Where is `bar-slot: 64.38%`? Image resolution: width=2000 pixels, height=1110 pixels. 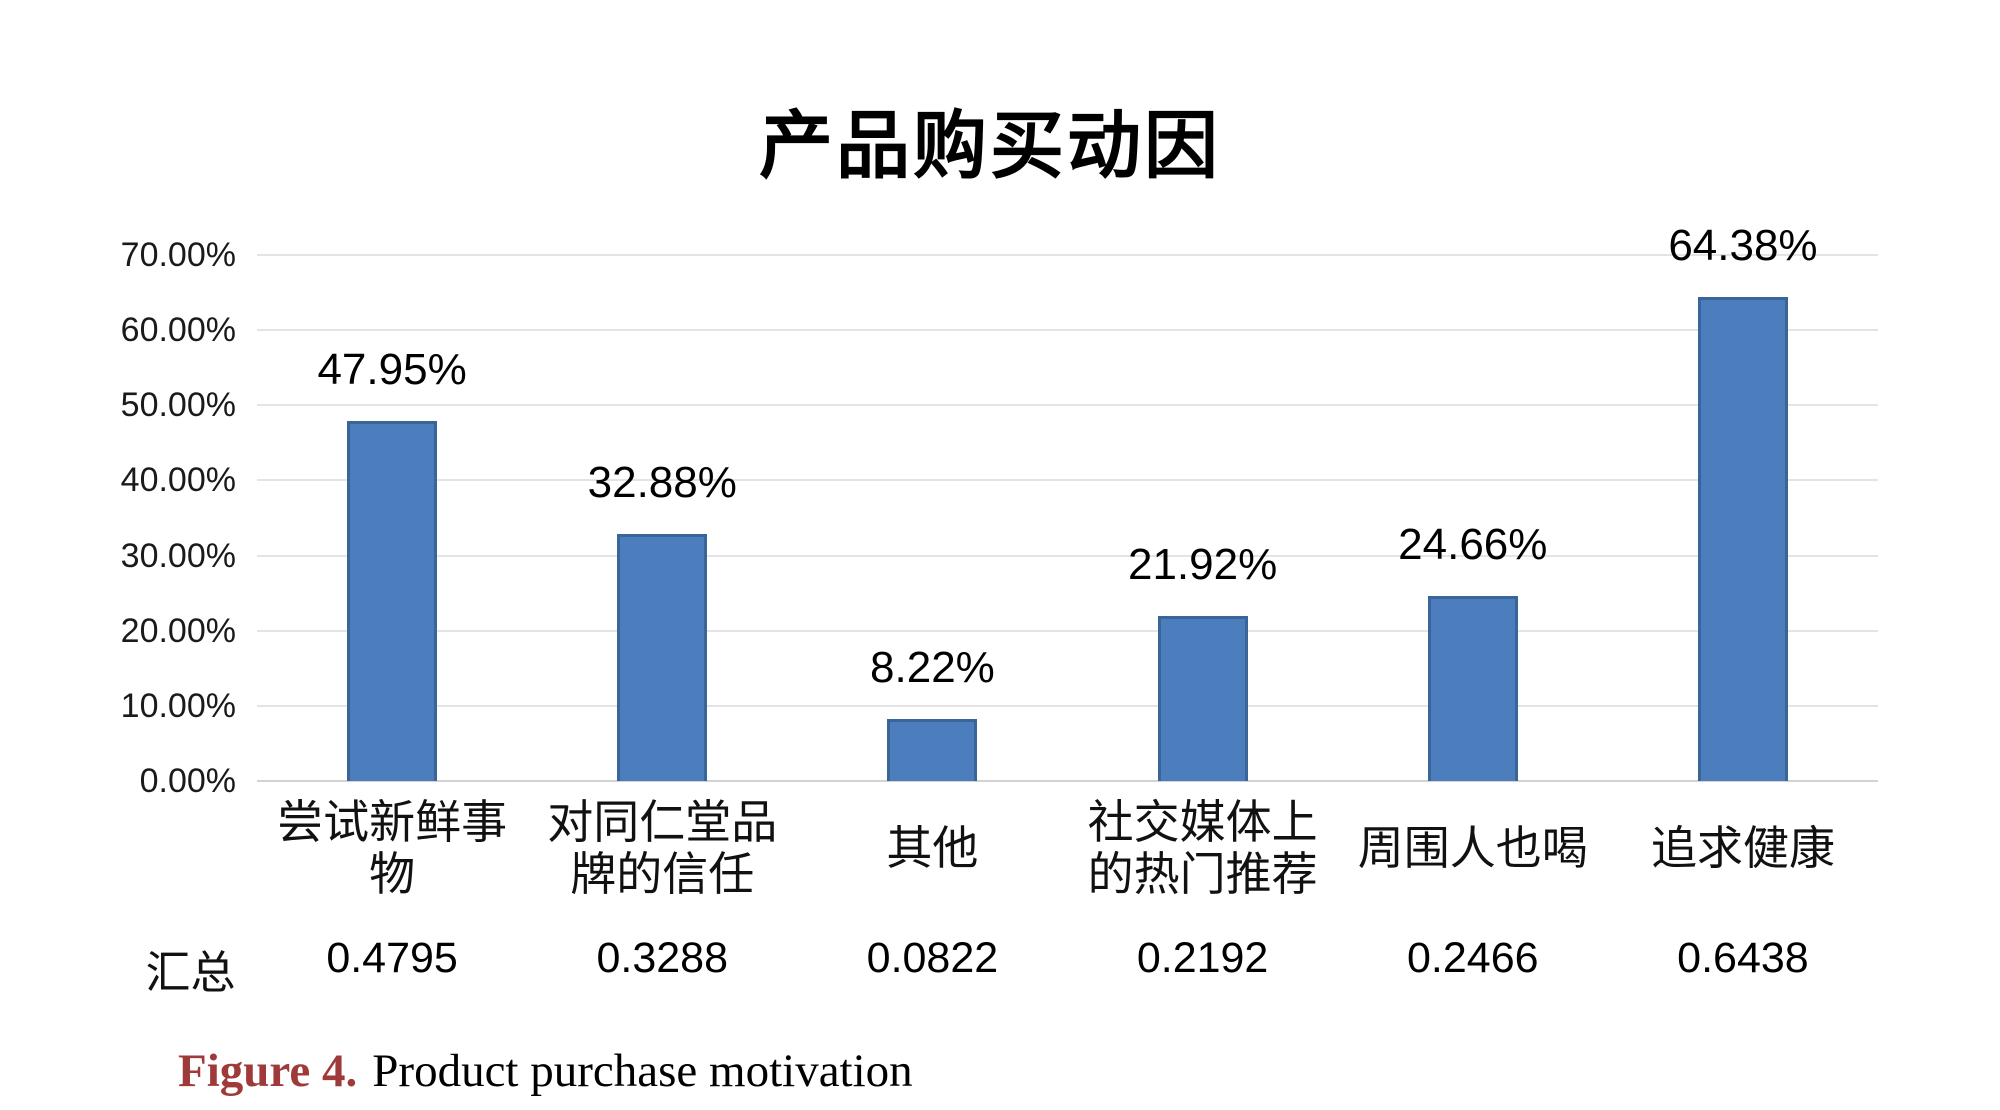
bar-slot: 64.38% is located at coordinates (1743, 501).